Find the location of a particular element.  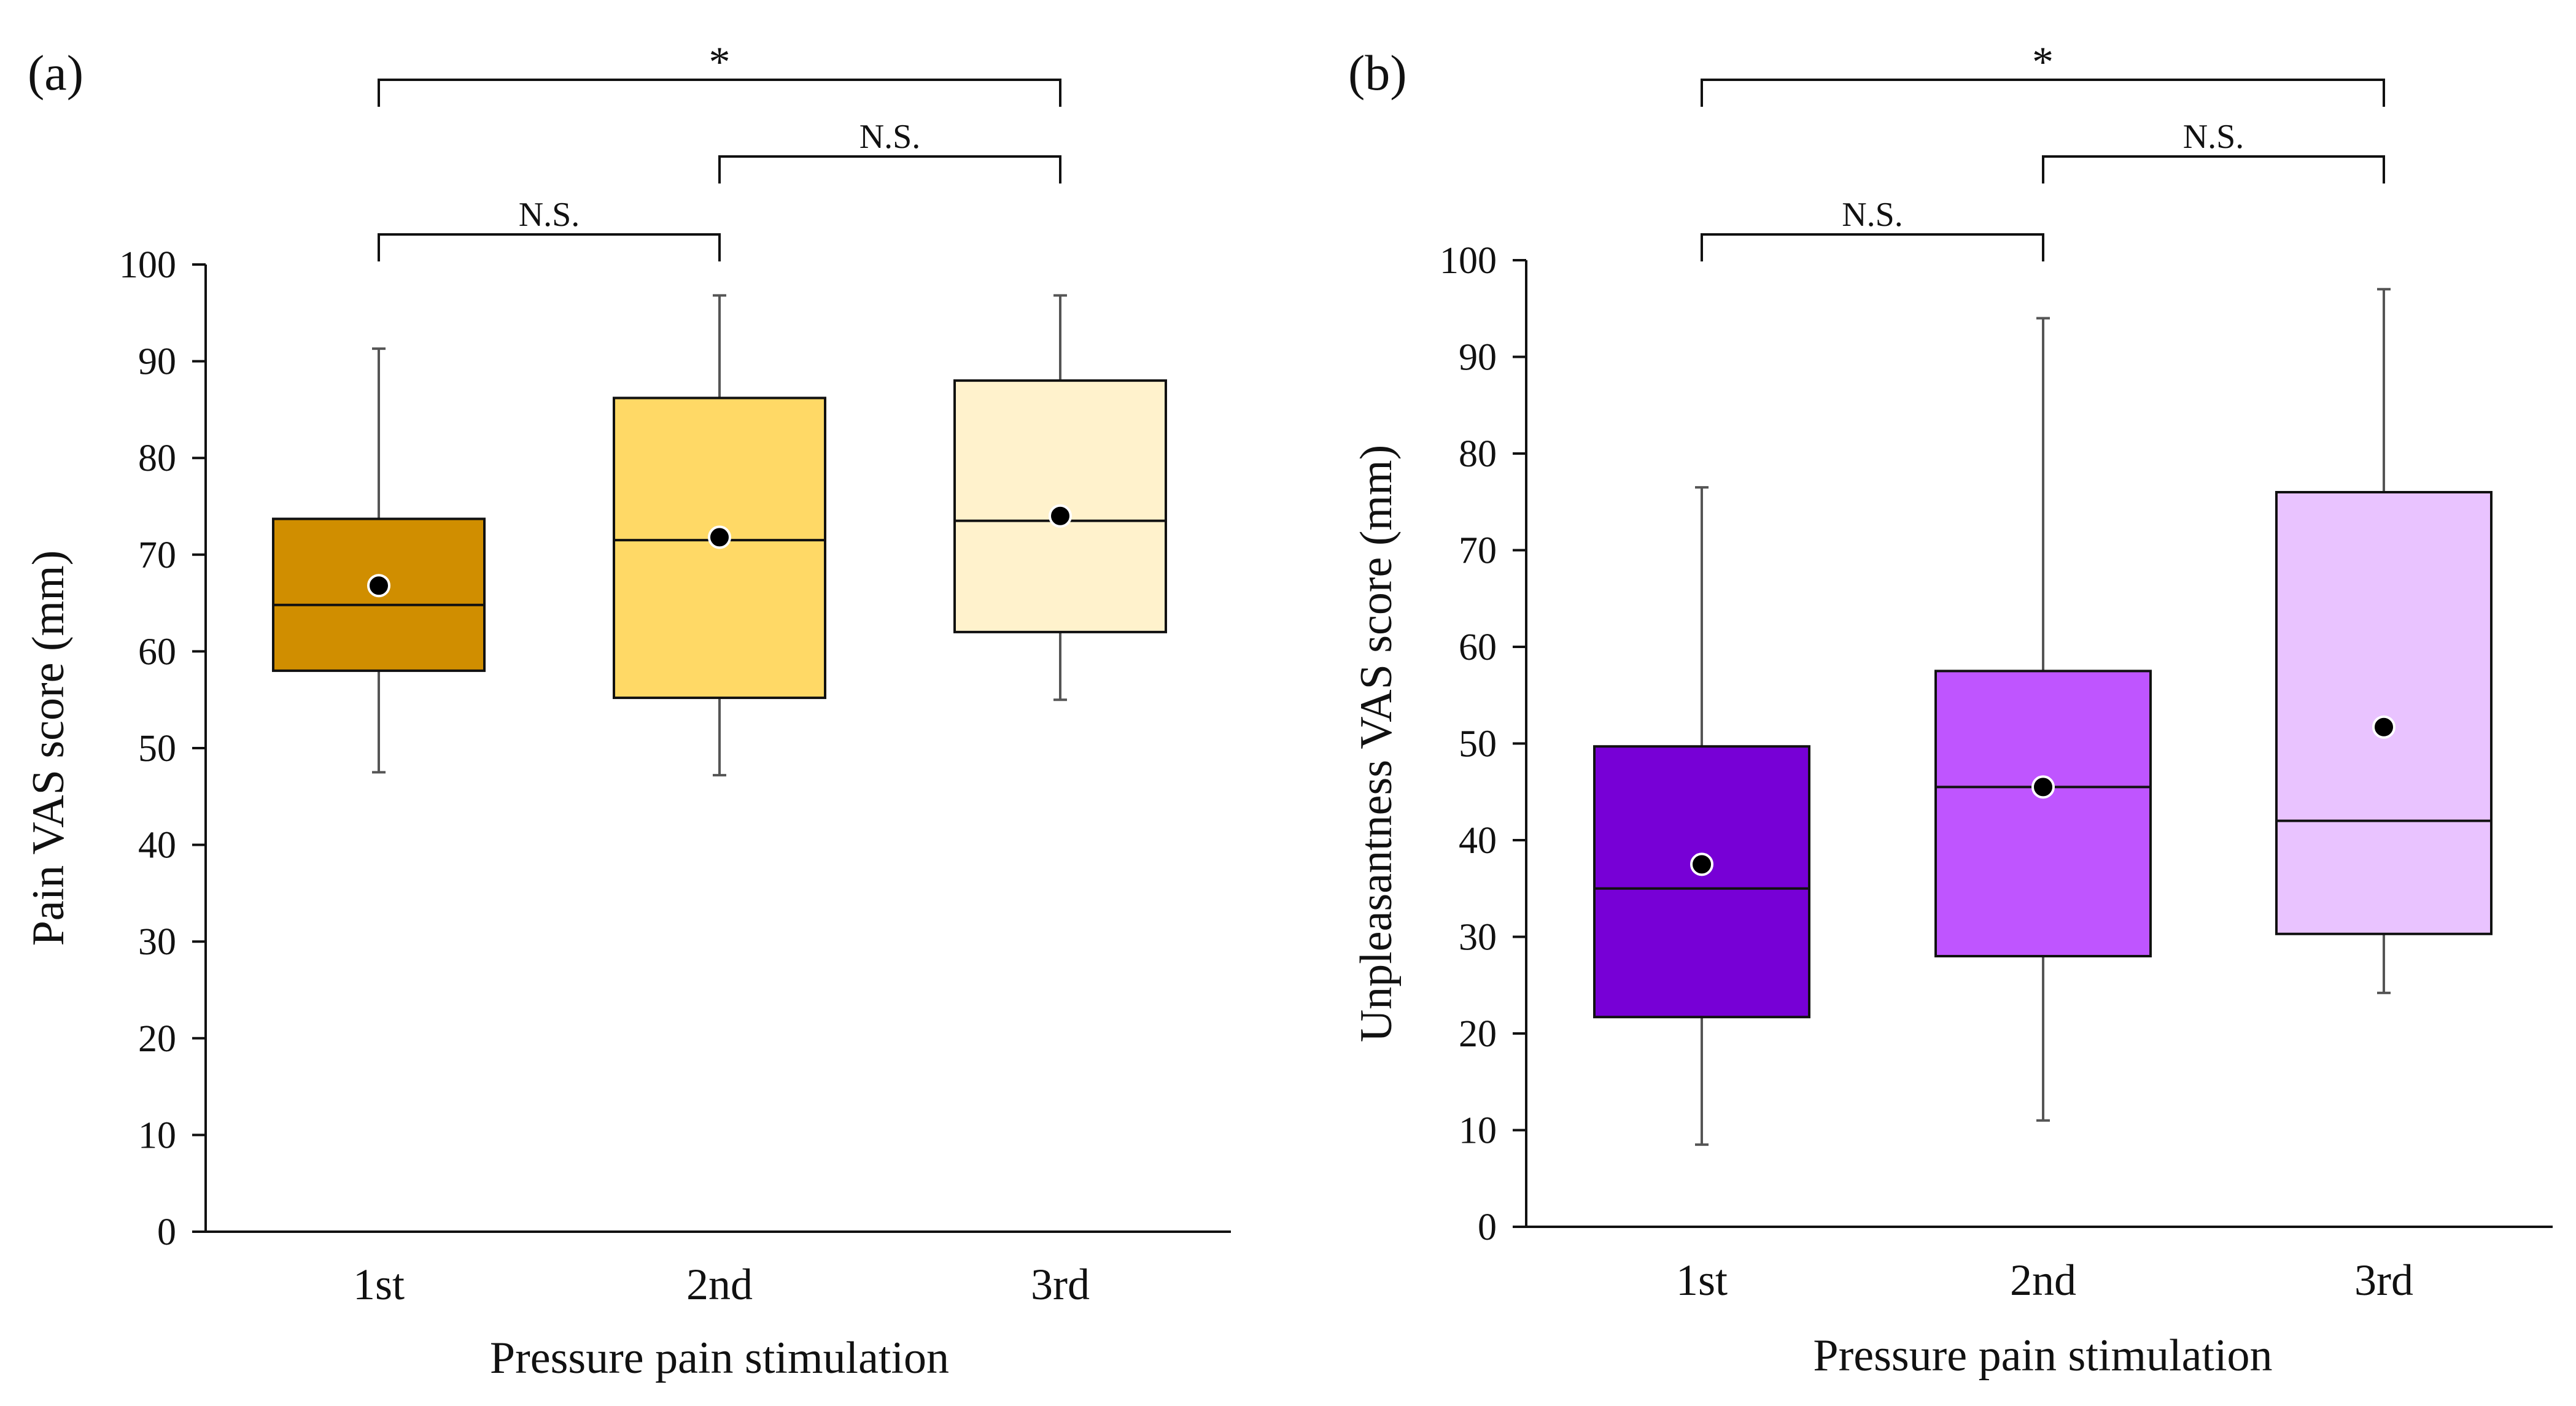

panel-label: (b) is located at coordinates (1377, 73).